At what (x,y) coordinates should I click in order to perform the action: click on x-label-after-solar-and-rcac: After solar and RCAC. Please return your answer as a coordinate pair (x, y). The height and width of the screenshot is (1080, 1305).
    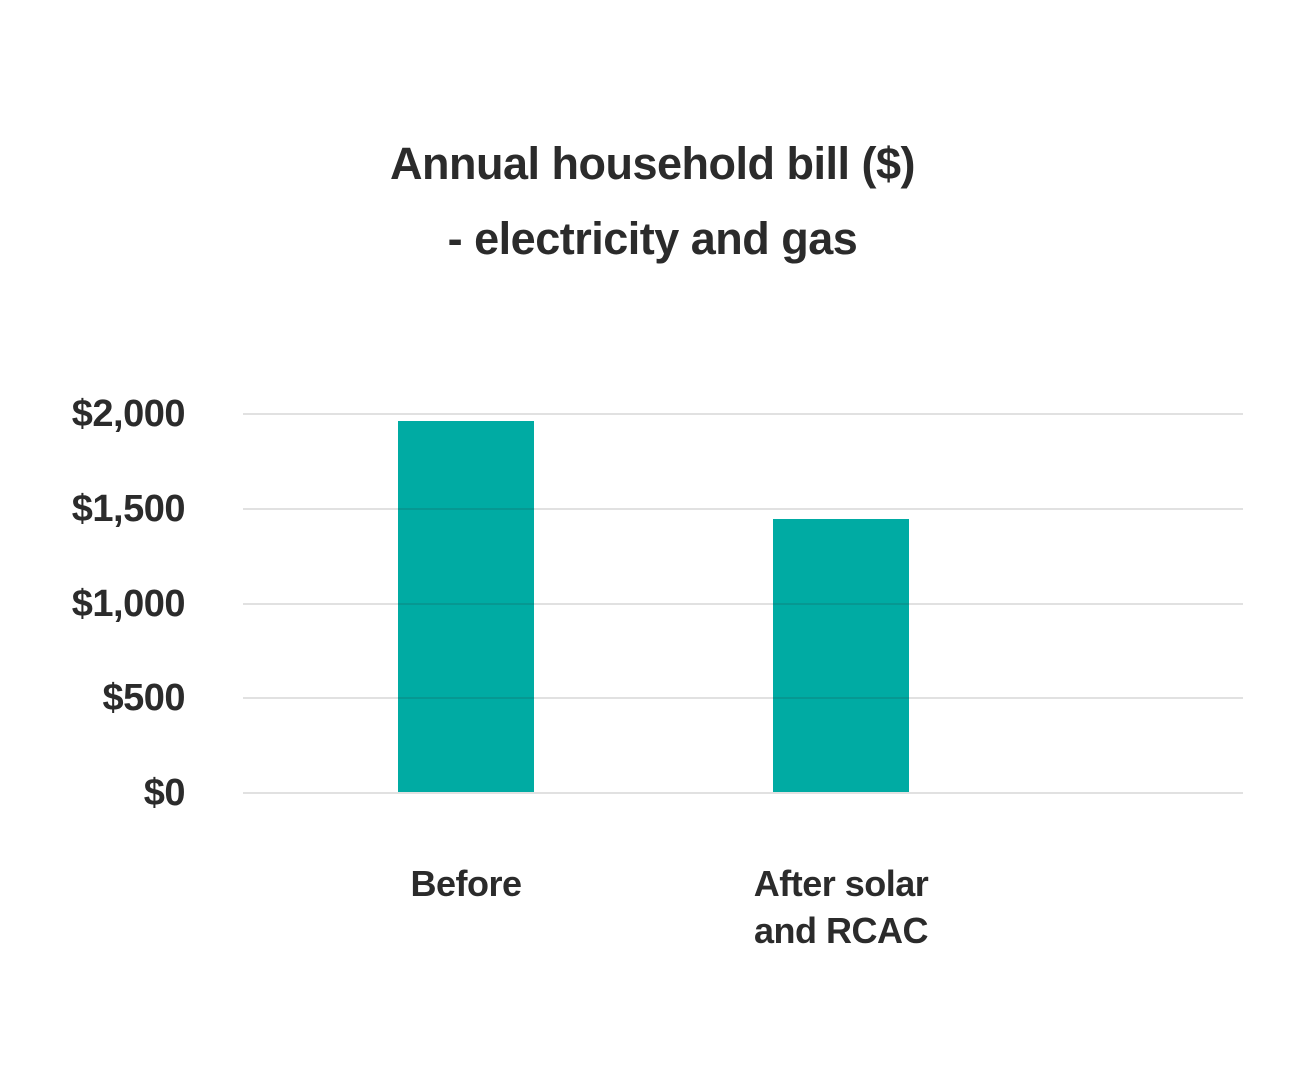
    Looking at the image, I should click on (841, 907).